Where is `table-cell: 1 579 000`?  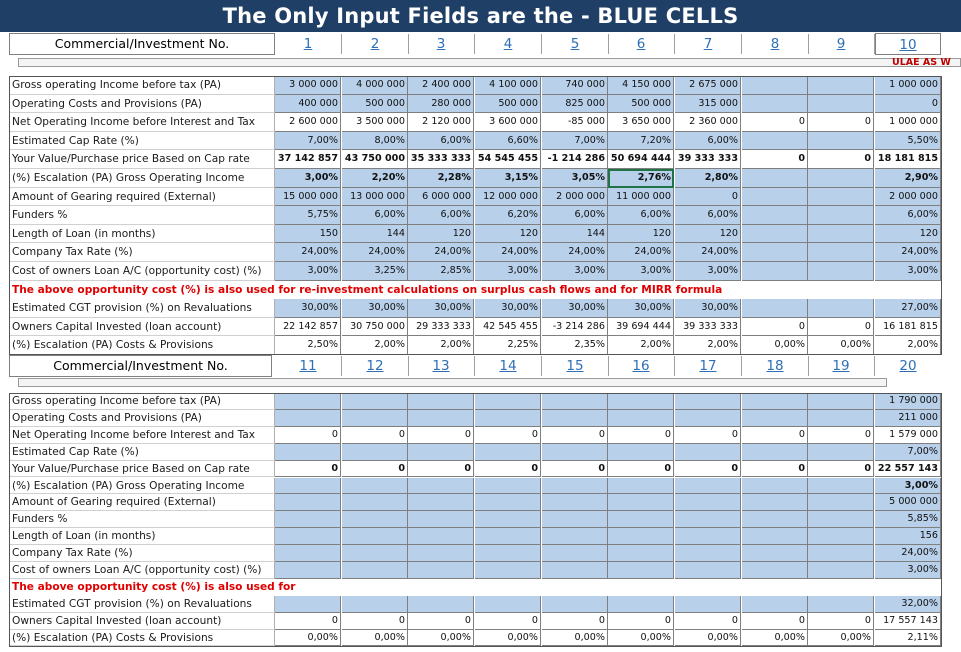
table-cell: 1 579 000 is located at coordinates (908, 435).